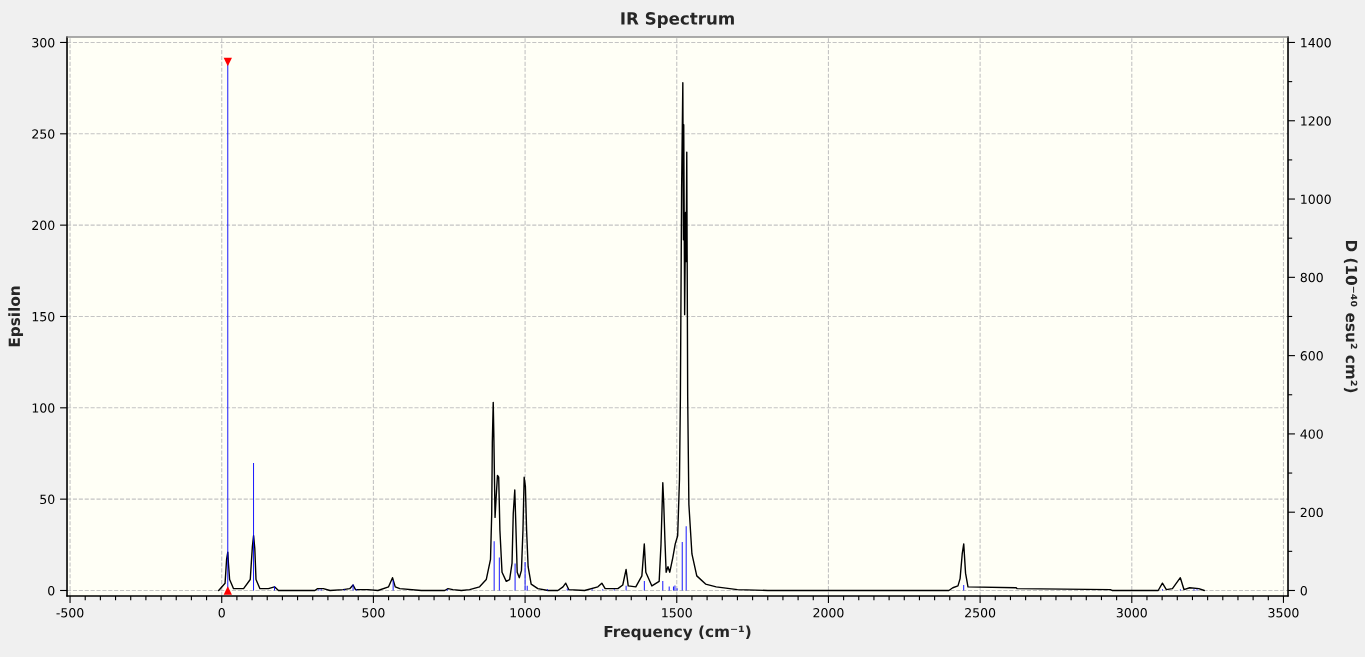 The width and height of the screenshot is (1365, 657). I want to click on y2-tick-label: 0, so click(1303, 590).